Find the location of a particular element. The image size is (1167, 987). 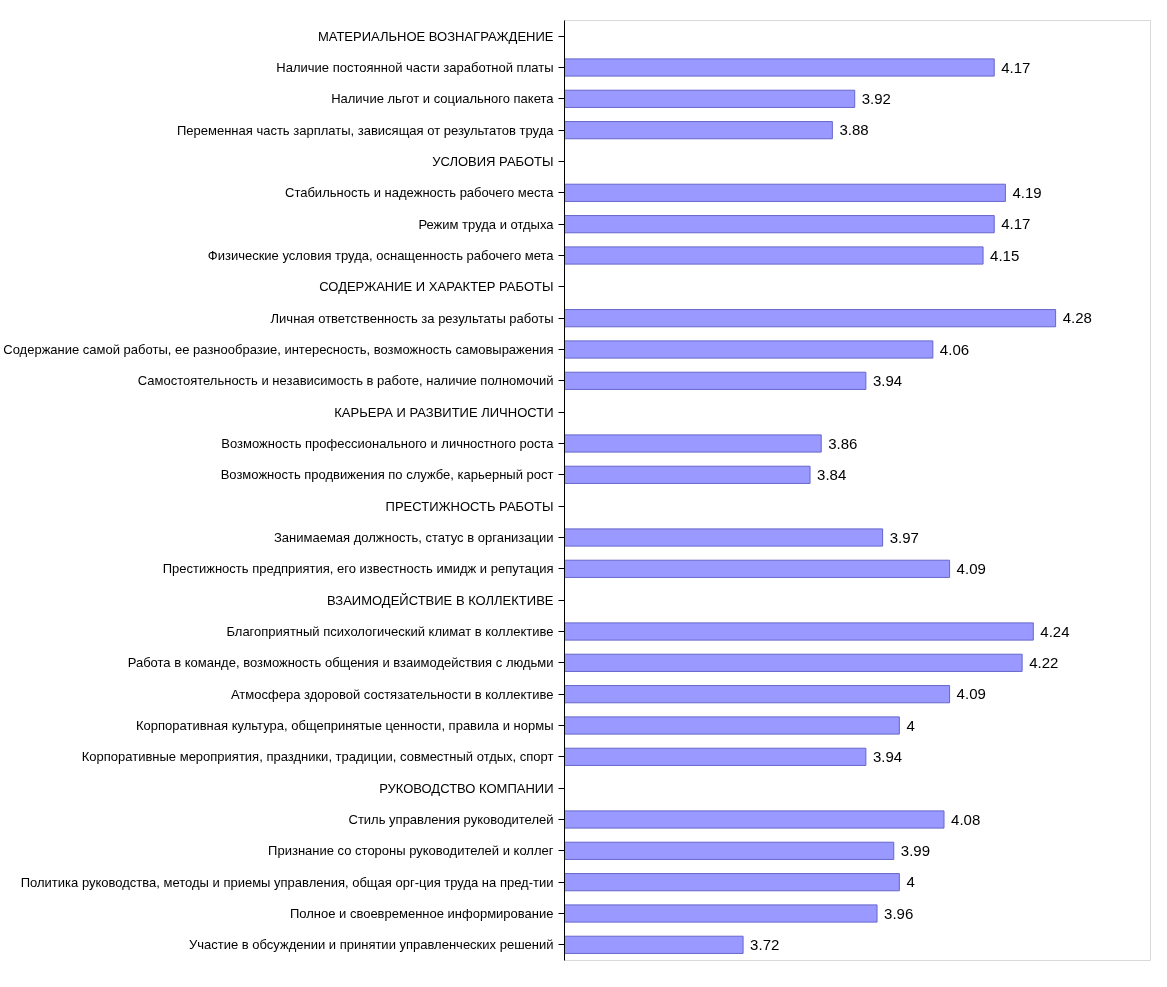

y-tick-label: ВЗАИМОДЕЙСТВИЕ В КОЛЛЕКТИВЕ is located at coordinates (440, 600).